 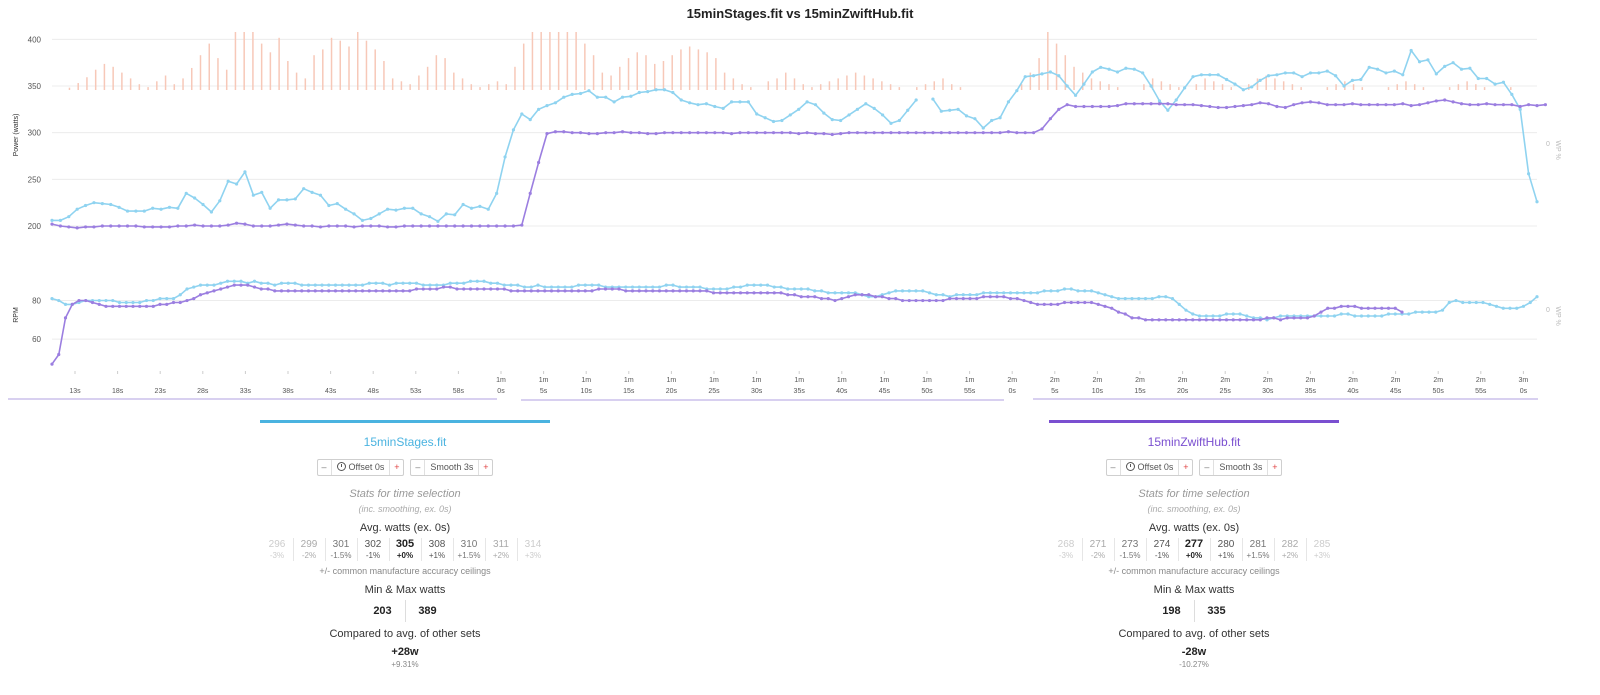 I want to click on accuracy-cell: 280 +1%, so click(x=1225, y=549).